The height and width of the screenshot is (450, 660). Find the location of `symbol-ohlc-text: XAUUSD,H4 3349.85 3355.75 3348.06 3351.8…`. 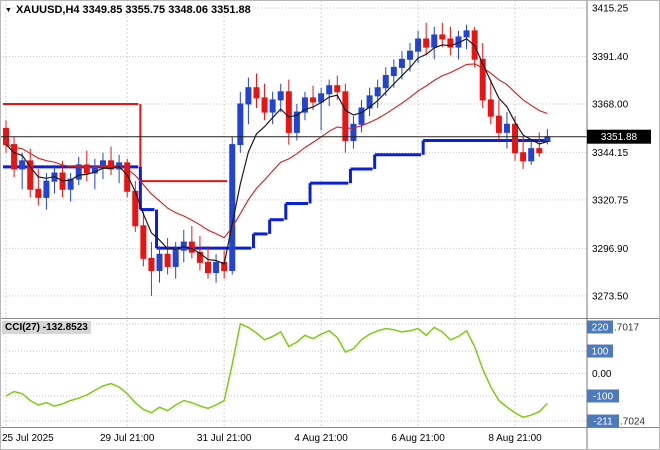

symbol-ohlc-text: XAUUSD,H4 3349.85 3355.75 3348.06 3351.8… is located at coordinates (133, 10).